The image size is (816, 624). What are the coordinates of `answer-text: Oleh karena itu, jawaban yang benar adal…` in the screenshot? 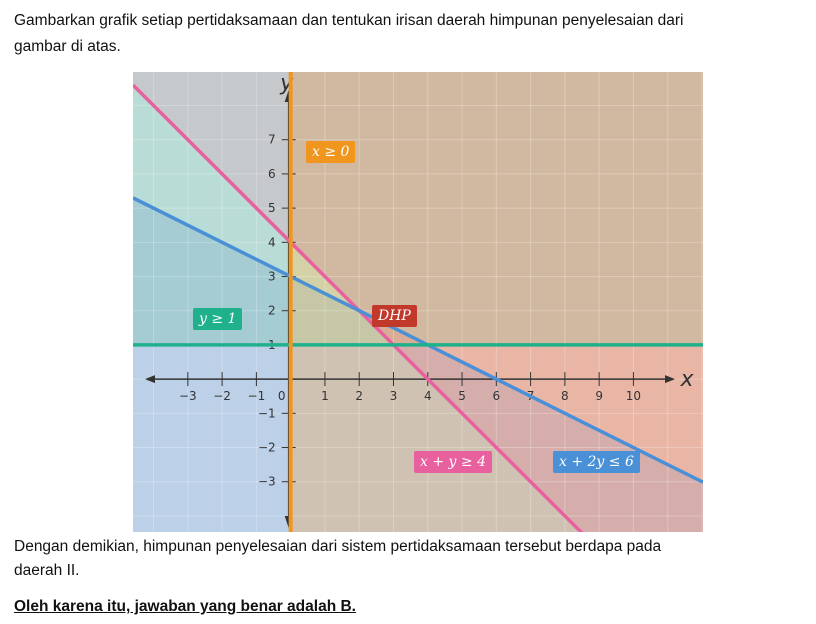 It's located at (185, 606).